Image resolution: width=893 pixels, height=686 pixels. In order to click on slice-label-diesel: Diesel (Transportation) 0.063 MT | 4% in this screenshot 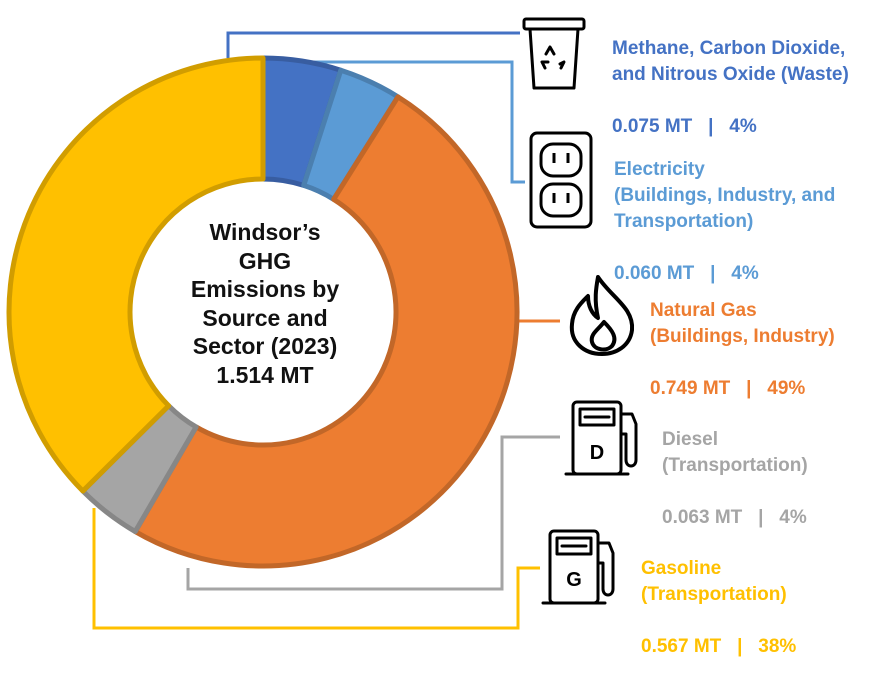, I will do `click(735, 479)`.